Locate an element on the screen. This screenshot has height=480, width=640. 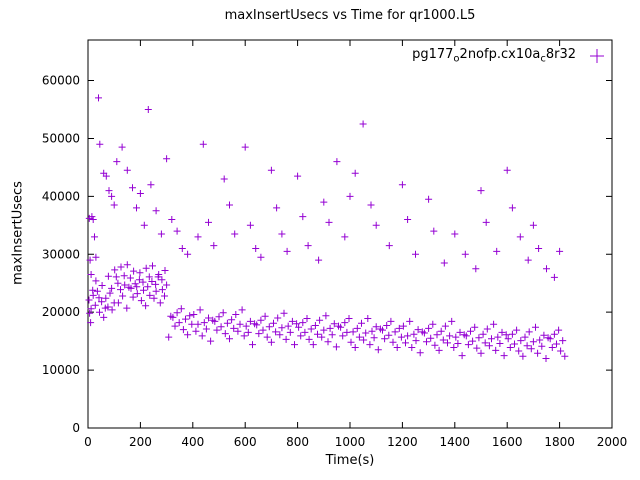
y-axis-label: maxInsertUsecs is located at coordinates (18, 233).